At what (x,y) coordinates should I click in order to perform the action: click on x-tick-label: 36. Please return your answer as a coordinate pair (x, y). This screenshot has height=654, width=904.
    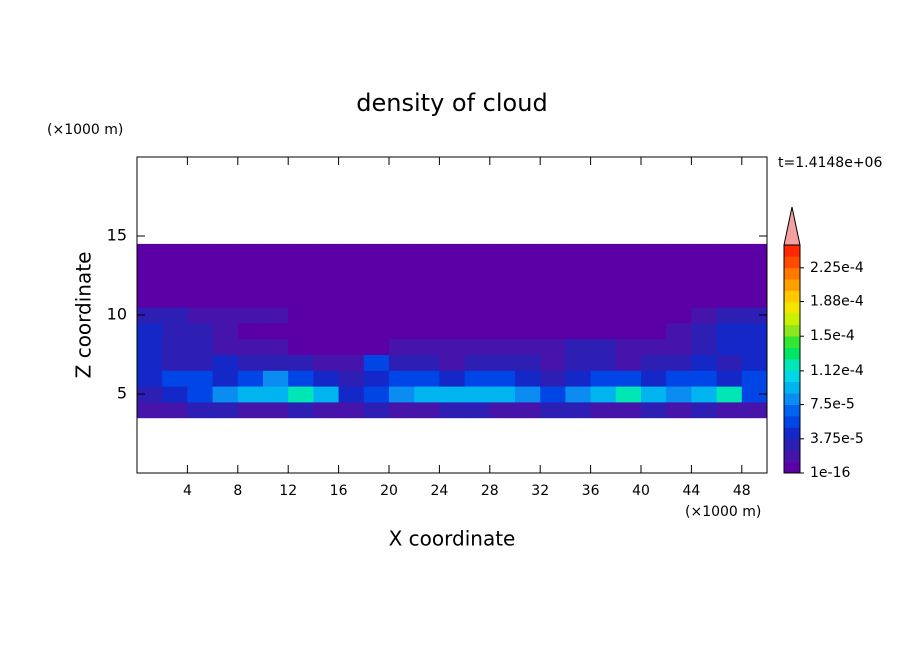
    Looking at the image, I should click on (591, 491).